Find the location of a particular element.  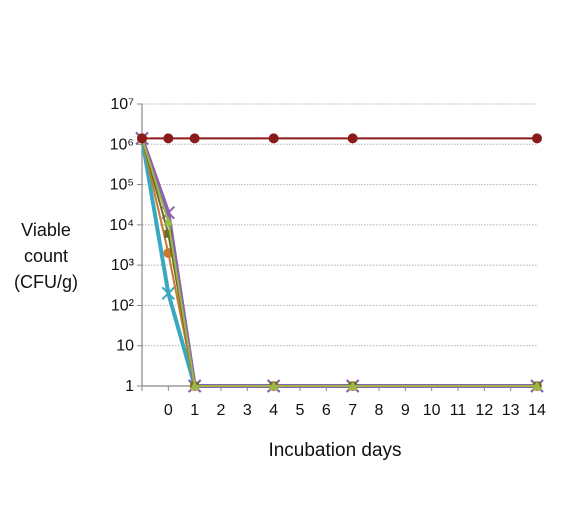

y-axis-title-line-2: count is located at coordinates (46, 256).